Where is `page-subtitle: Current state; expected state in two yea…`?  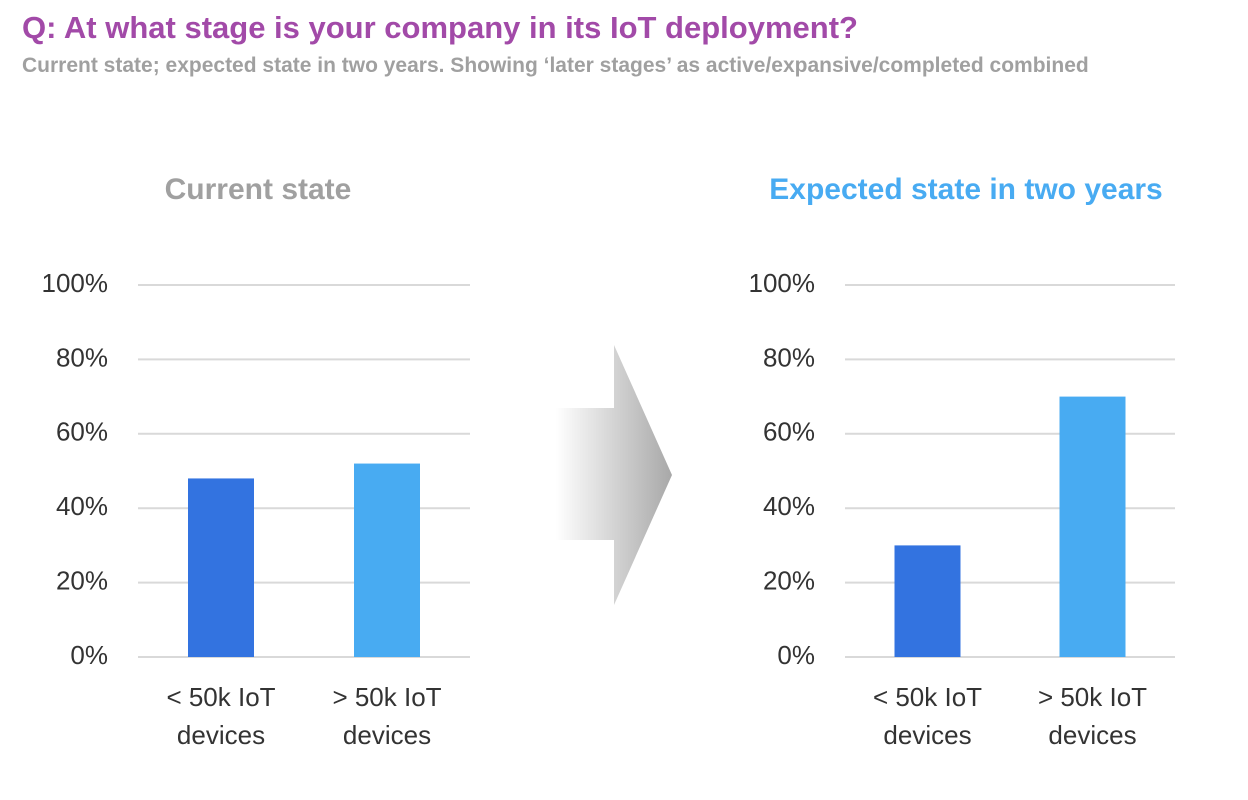 page-subtitle: Current state; expected state in two yea… is located at coordinates (555, 65).